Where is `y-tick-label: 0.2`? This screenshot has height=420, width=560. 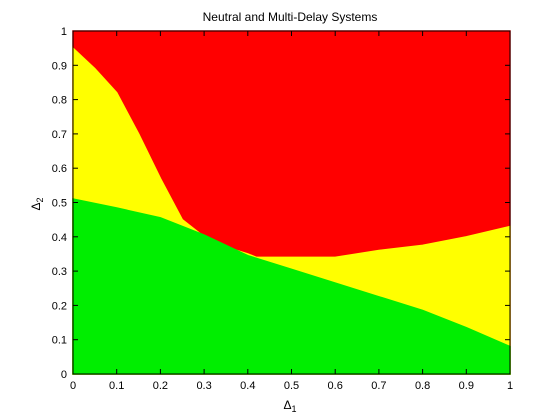 y-tick-label: 0.2 is located at coordinates (59, 306).